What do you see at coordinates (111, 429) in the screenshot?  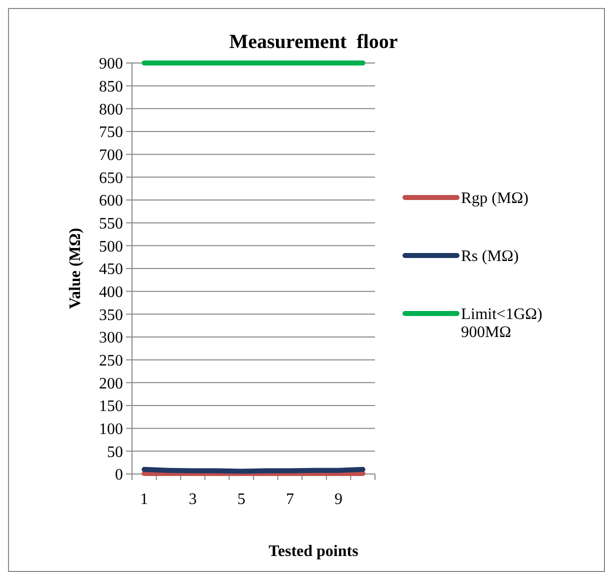 I see `y-tick-label: 100` at bounding box center [111, 429].